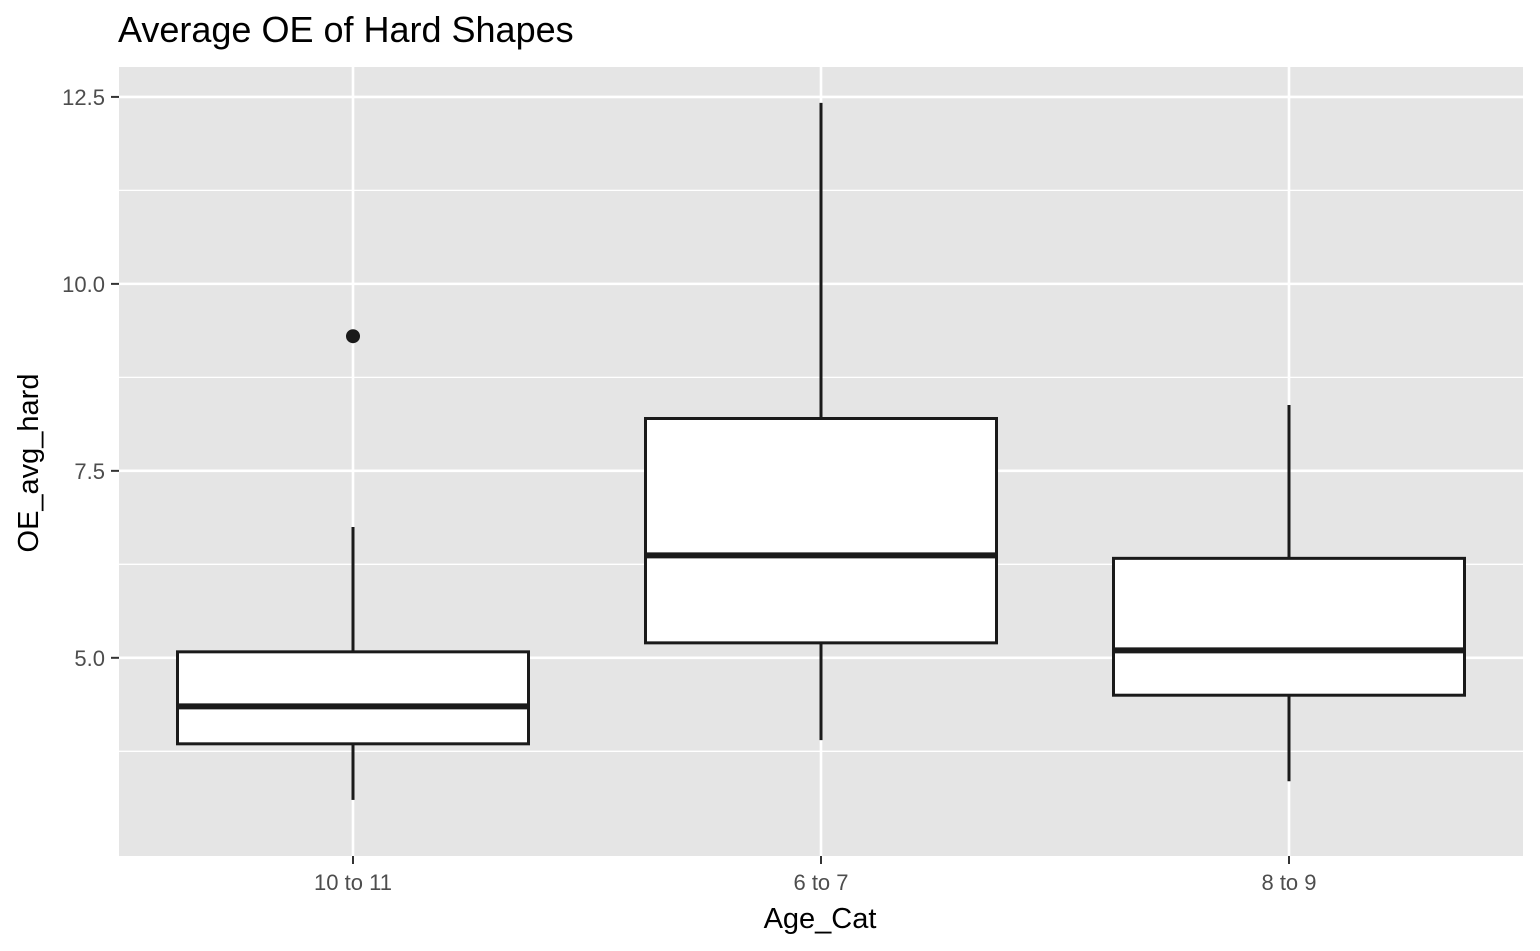 The image size is (1540, 951). What do you see at coordinates (89, 471) in the screenshot?
I see `y-tick-label: 7.5` at bounding box center [89, 471].